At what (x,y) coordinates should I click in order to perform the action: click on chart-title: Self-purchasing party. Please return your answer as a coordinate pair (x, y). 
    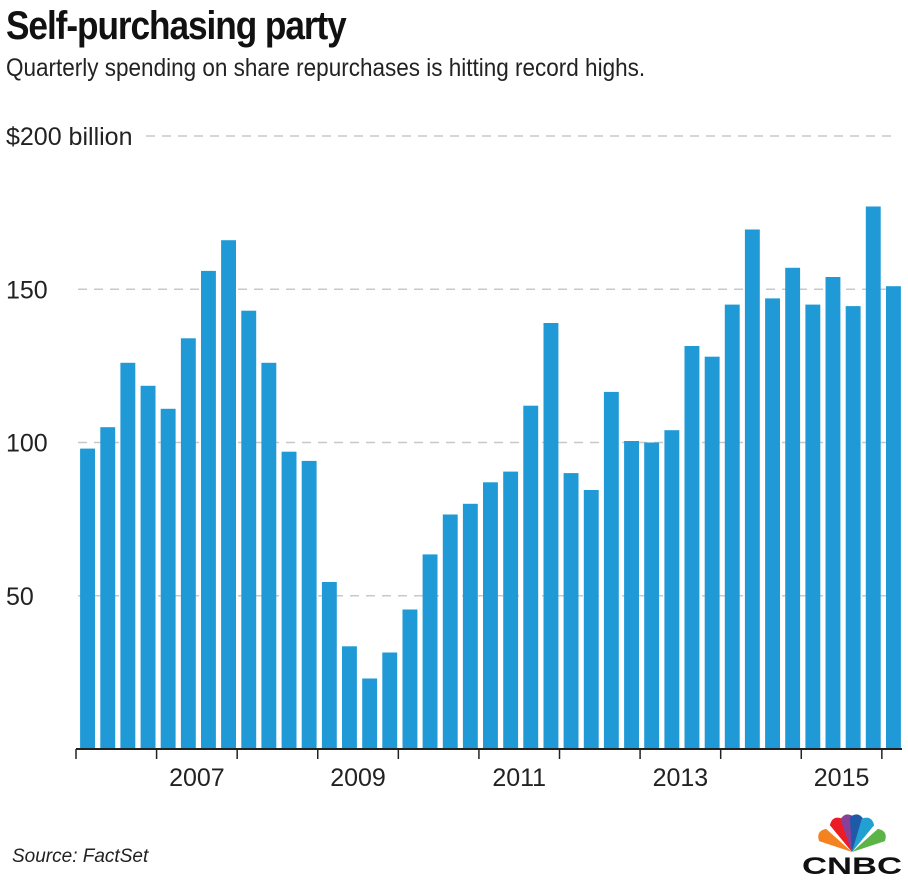
    Looking at the image, I should click on (176, 26).